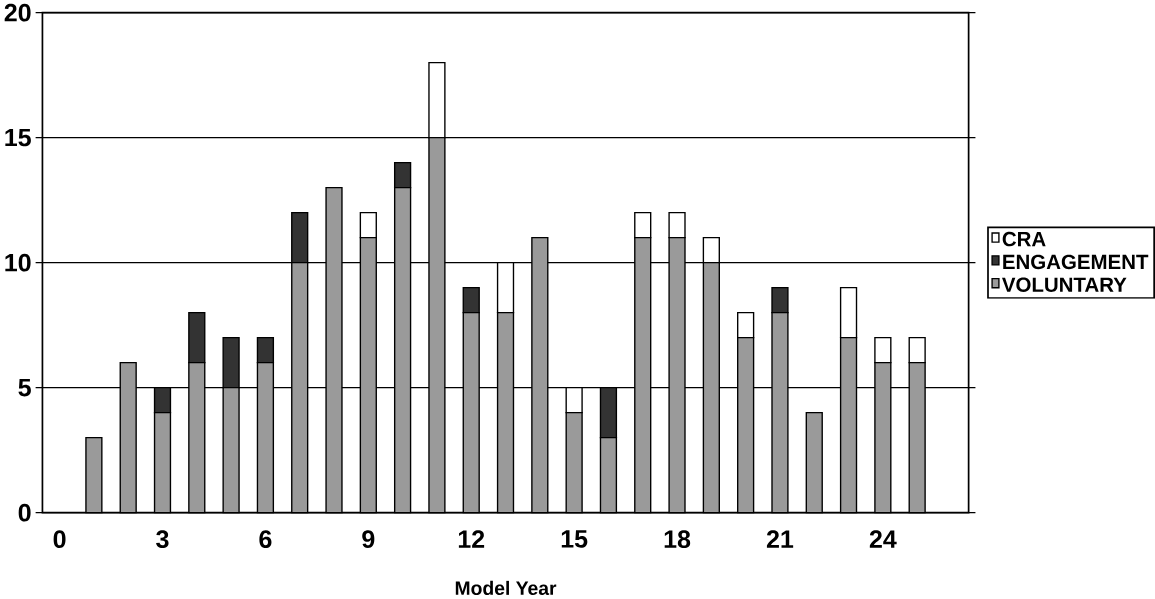 The image size is (1155, 599). Describe the element at coordinates (18, 138) in the screenshot. I see `y-tick-label: 15` at that location.